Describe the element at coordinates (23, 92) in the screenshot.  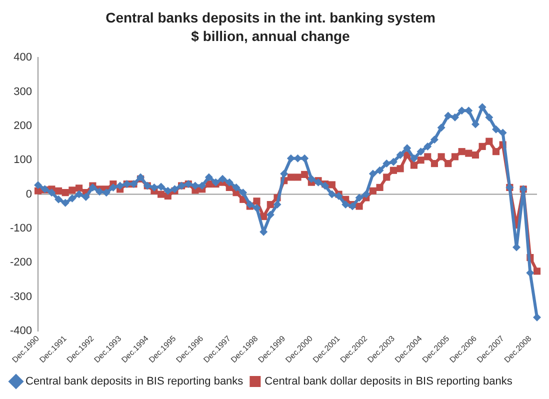
I see `y-tick-label: 300` at that location.